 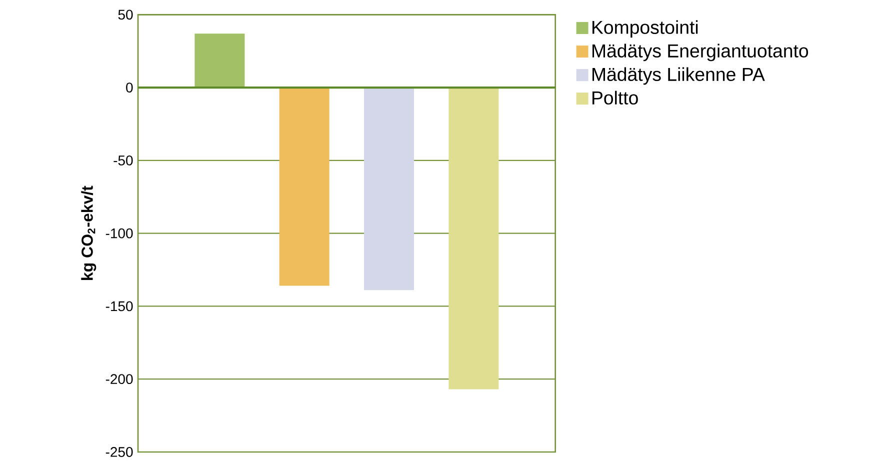 What do you see at coordinates (88, 233) in the screenshot?
I see `y-axis-title: kg CO$_{2}$-ekv/t` at bounding box center [88, 233].